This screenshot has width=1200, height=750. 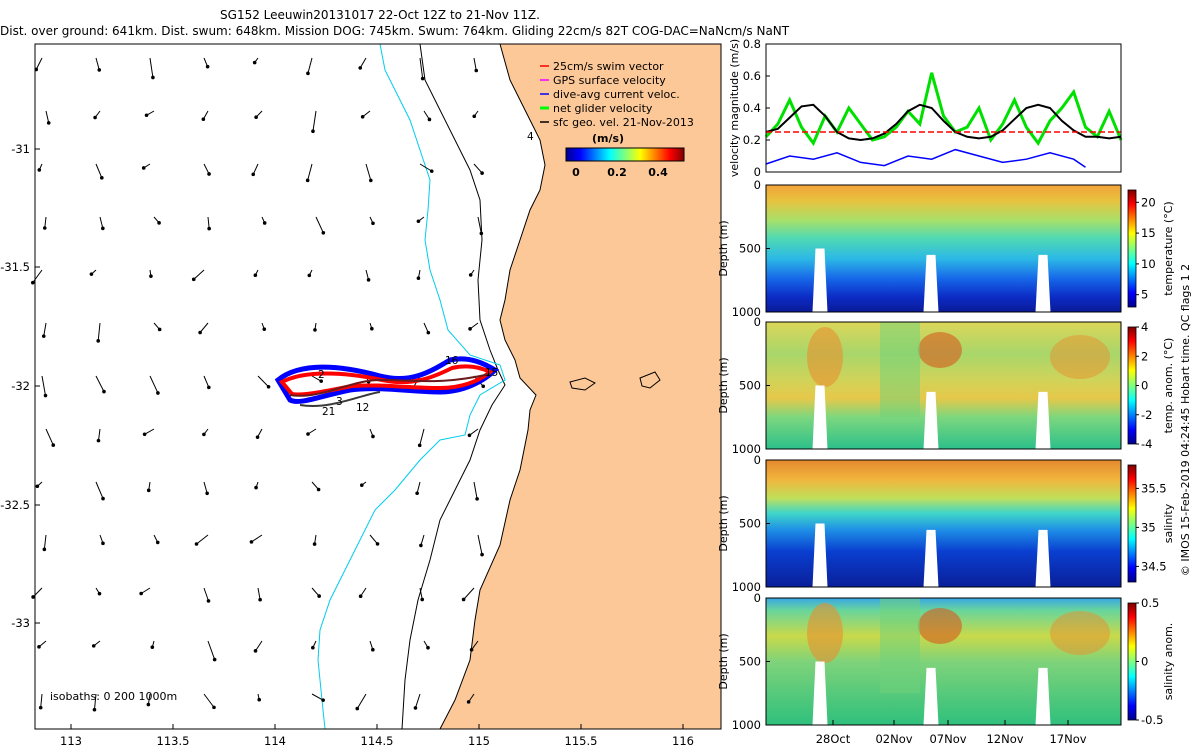 What do you see at coordinates (20, 623) in the screenshot?
I see `lat-tick: -33` at bounding box center [20, 623].